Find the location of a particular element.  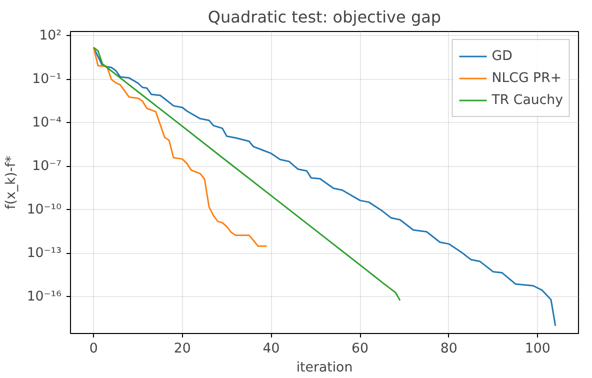

x-tick-label: 40 is located at coordinates (271, 349).